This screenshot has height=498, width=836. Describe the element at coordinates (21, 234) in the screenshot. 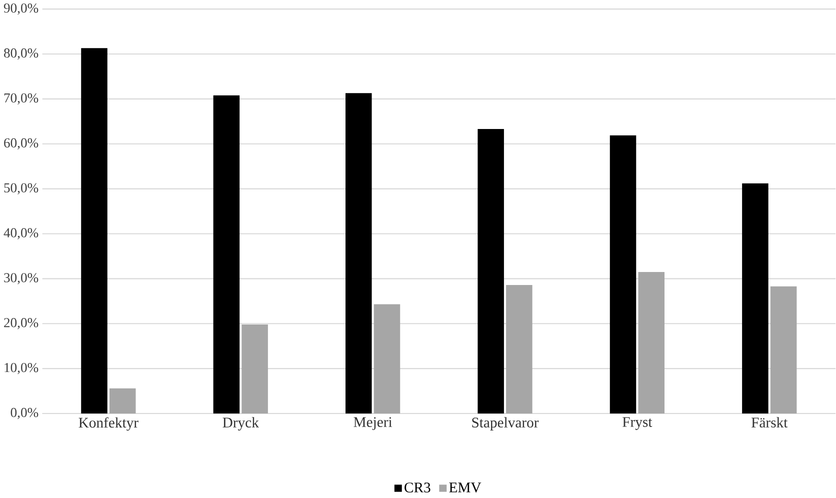

I see `y-tick-label: 40,0%` at that location.